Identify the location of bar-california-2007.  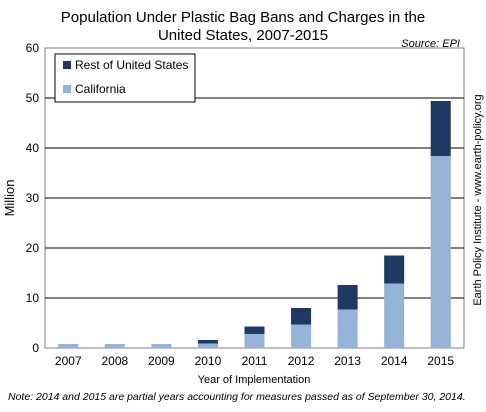
(68, 346).